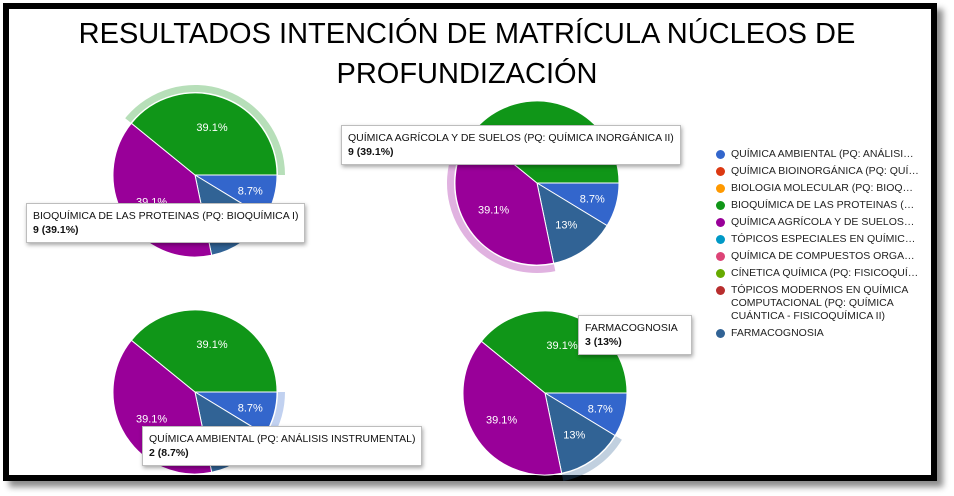 The height and width of the screenshot is (496, 954). What do you see at coordinates (777, 333) in the screenshot?
I see `legend-label: FARMACOGNOSIA` at bounding box center [777, 333].